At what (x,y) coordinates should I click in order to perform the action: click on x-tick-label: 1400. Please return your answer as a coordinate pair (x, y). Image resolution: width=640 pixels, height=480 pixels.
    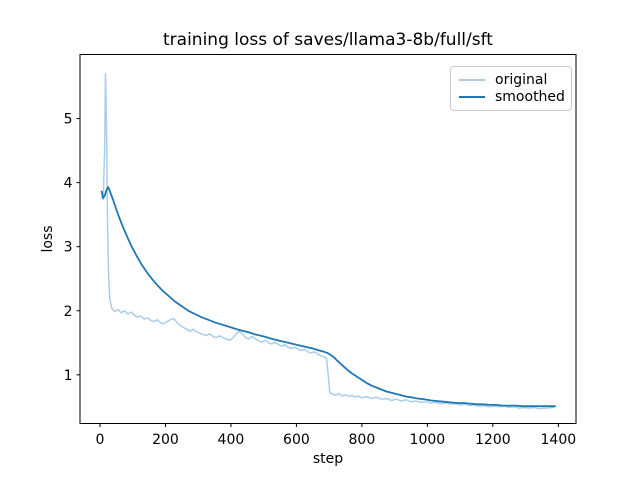
    Looking at the image, I should click on (559, 440).